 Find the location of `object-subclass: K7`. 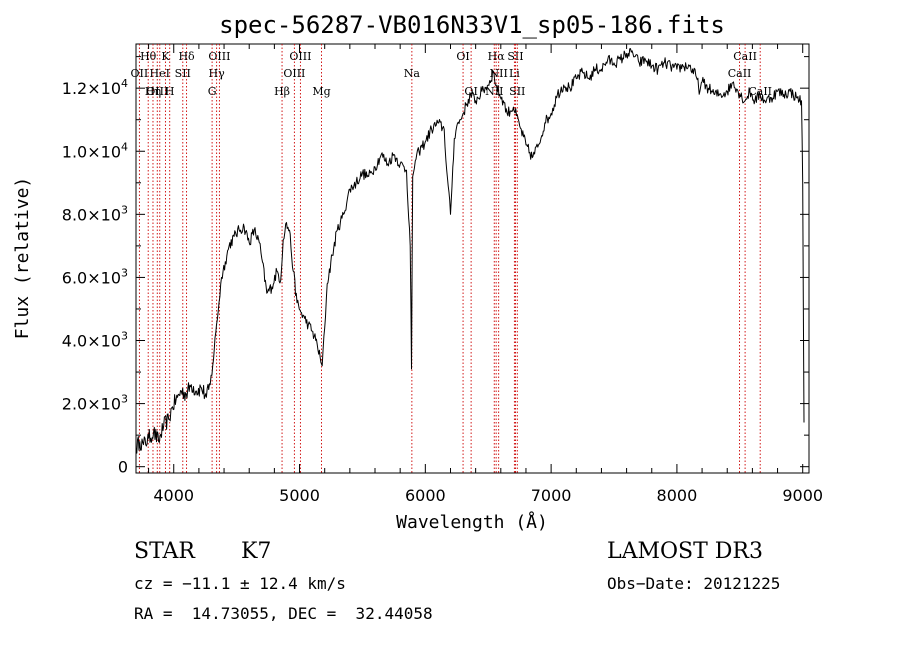

object-subclass: K7 is located at coordinates (256, 551).